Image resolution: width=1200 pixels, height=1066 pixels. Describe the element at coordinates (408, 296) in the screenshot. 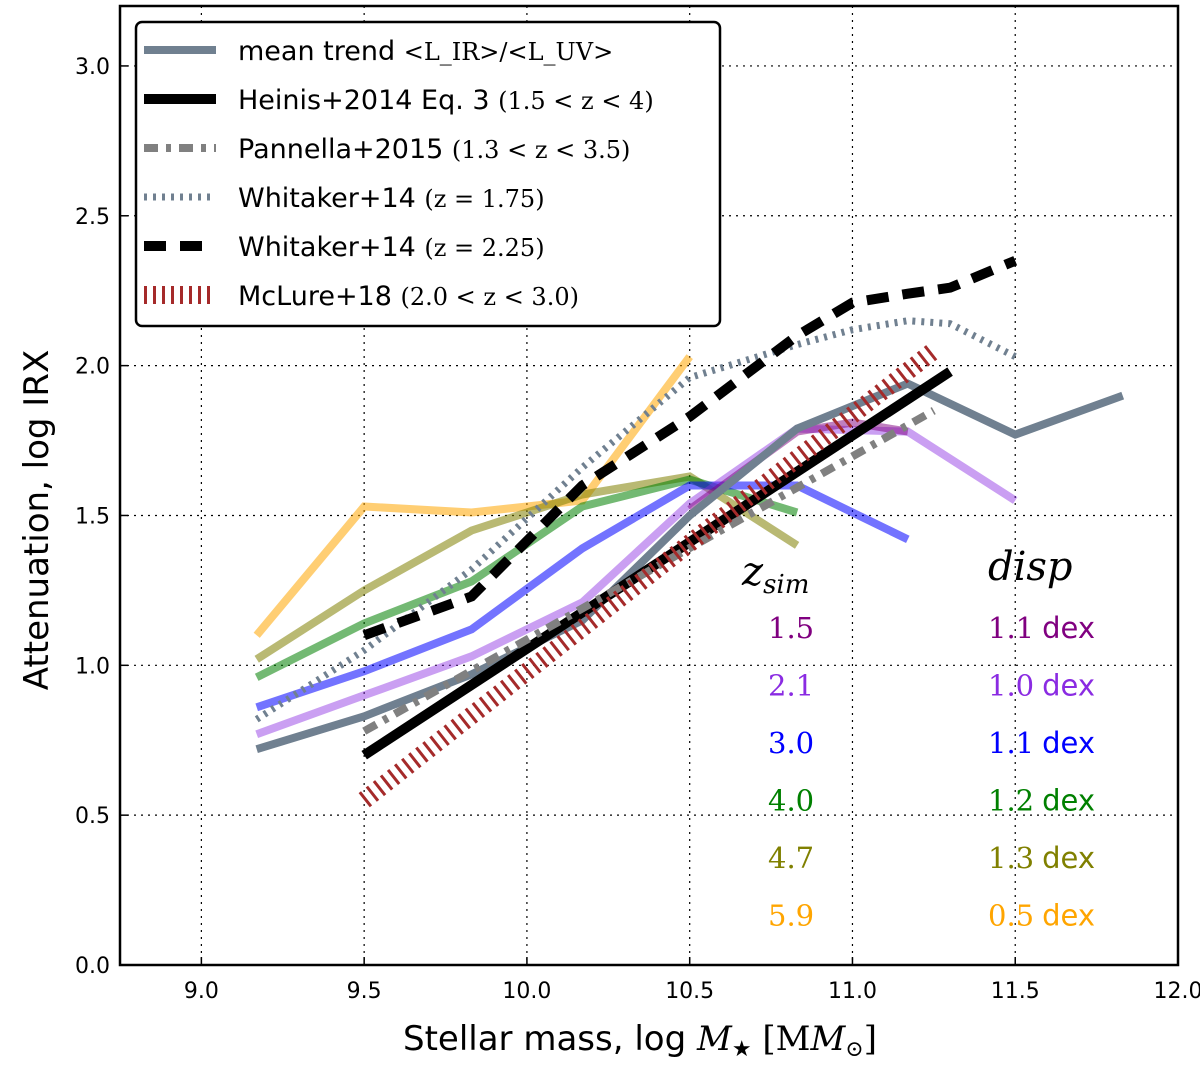

I see `legend-label-5: McLure+18 (2.0 < z < 3.0)` at that location.